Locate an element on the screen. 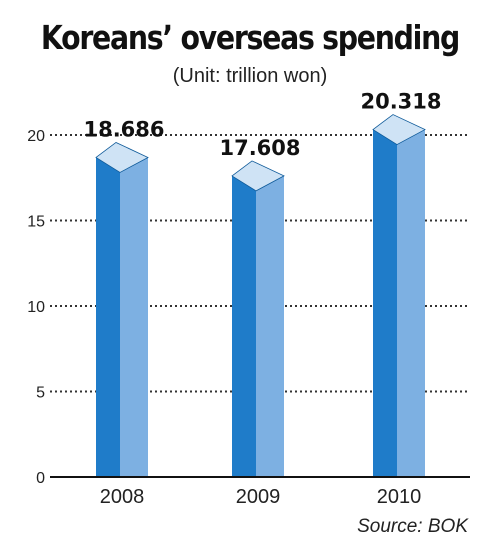  chart-title: Koreans’ overseas spending is located at coordinates (250, 37).